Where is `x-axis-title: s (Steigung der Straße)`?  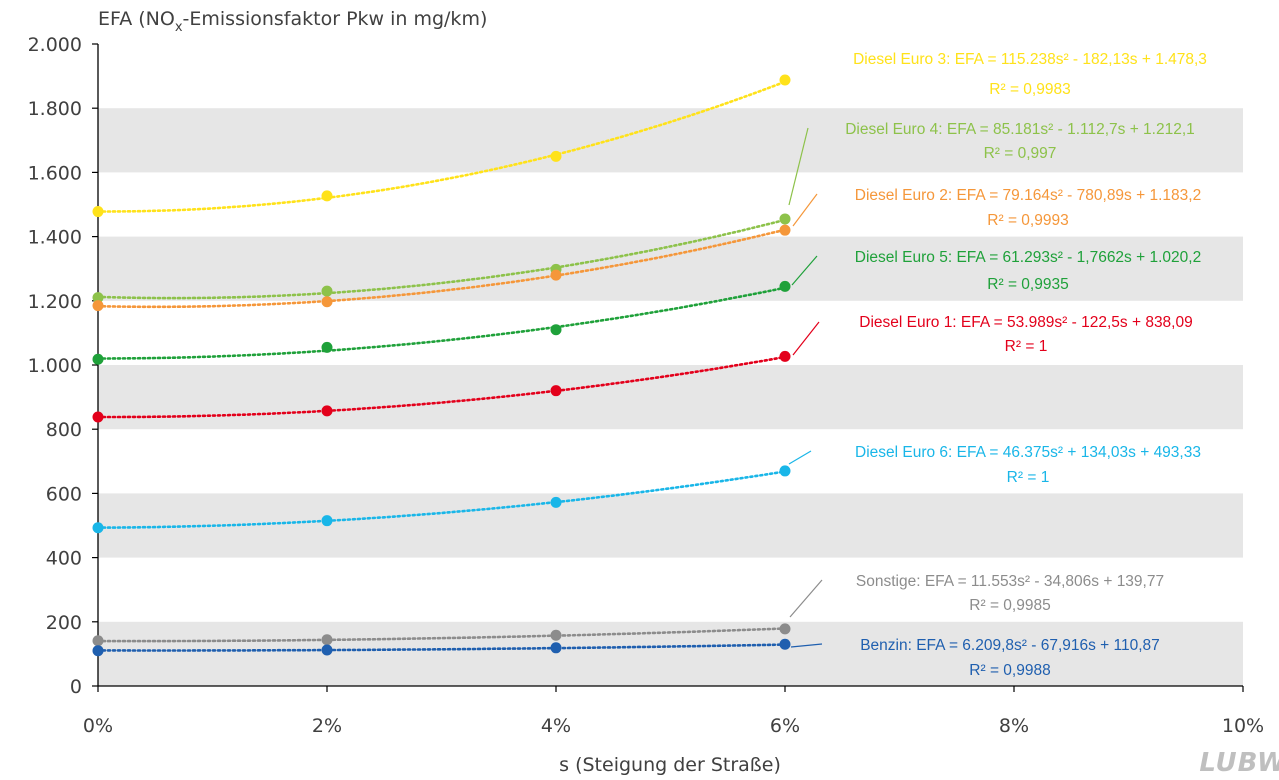
x-axis-title: s (Steigung der Straße) is located at coordinates (670, 765).